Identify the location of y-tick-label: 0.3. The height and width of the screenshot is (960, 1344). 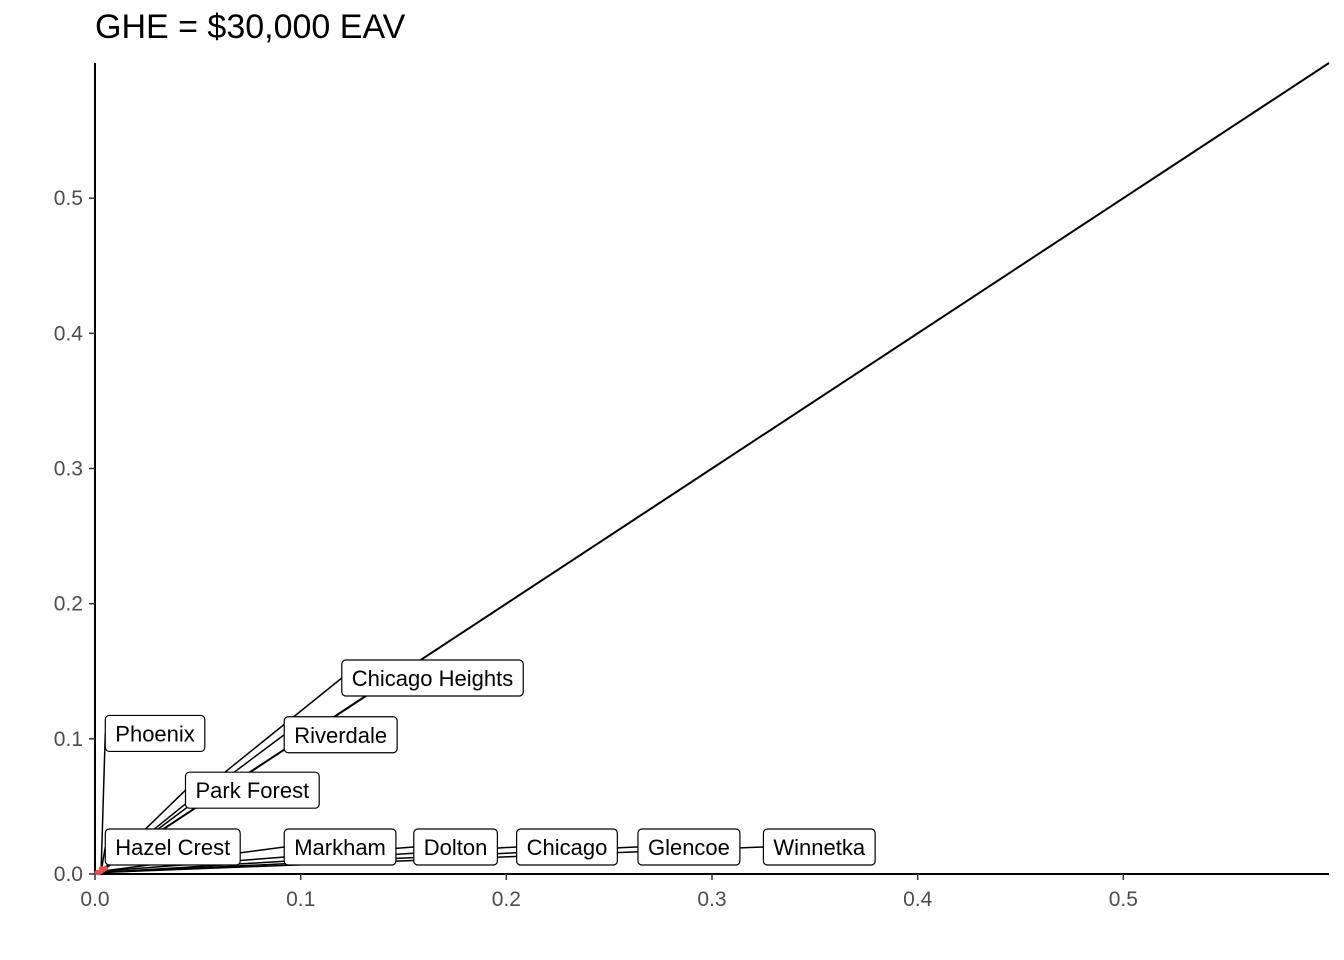
(68, 469).